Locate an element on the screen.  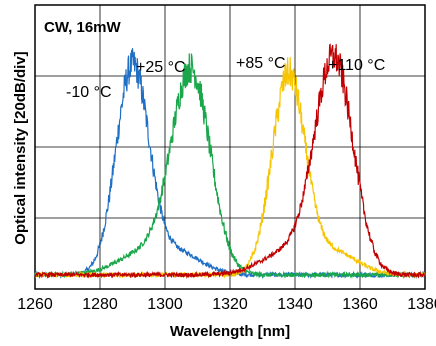
x-tick-labels: 1260 1280 1300 1320 1340 1360 1380 is located at coordinates (226, 304).